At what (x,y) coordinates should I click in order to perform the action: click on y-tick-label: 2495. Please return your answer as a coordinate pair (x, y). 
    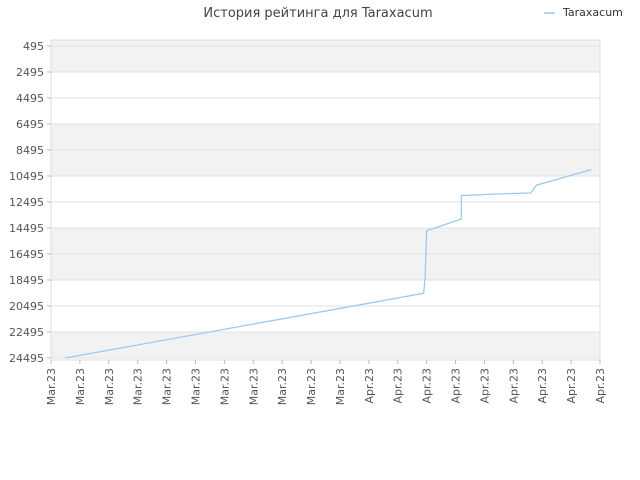
    Looking at the image, I should click on (30, 72).